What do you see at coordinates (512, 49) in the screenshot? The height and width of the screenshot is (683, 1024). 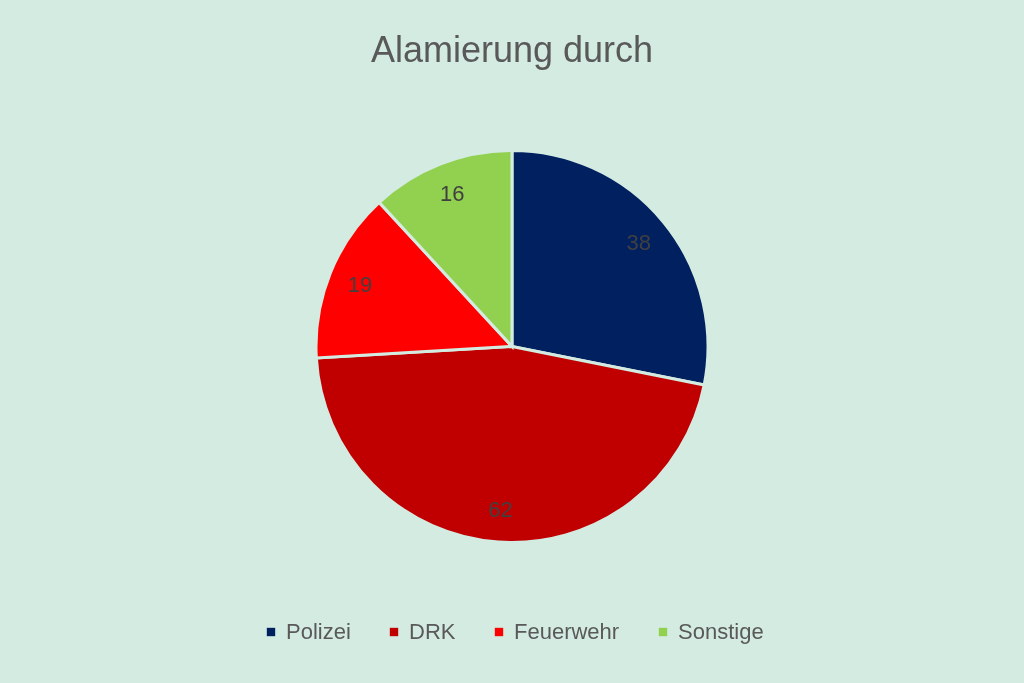 I see `chart-title: Alamierung durch` at bounding box center [512, 49].